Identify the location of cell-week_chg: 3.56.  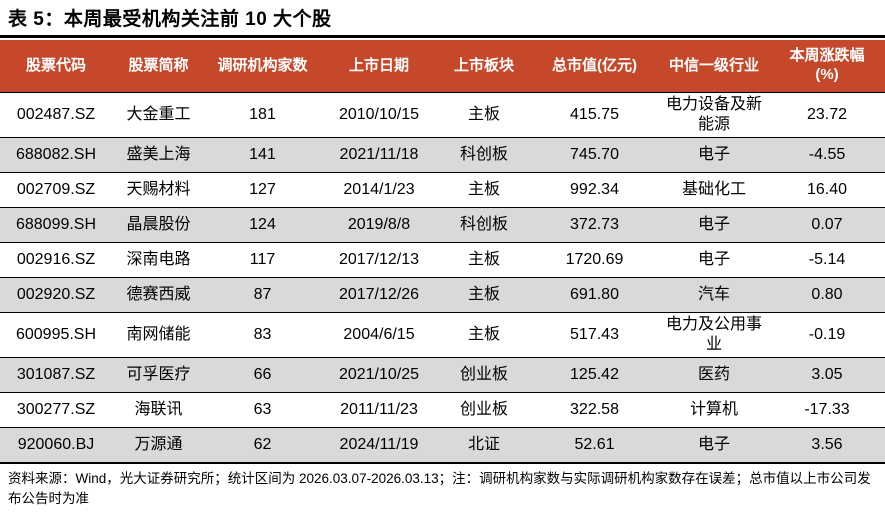
(827, 445).